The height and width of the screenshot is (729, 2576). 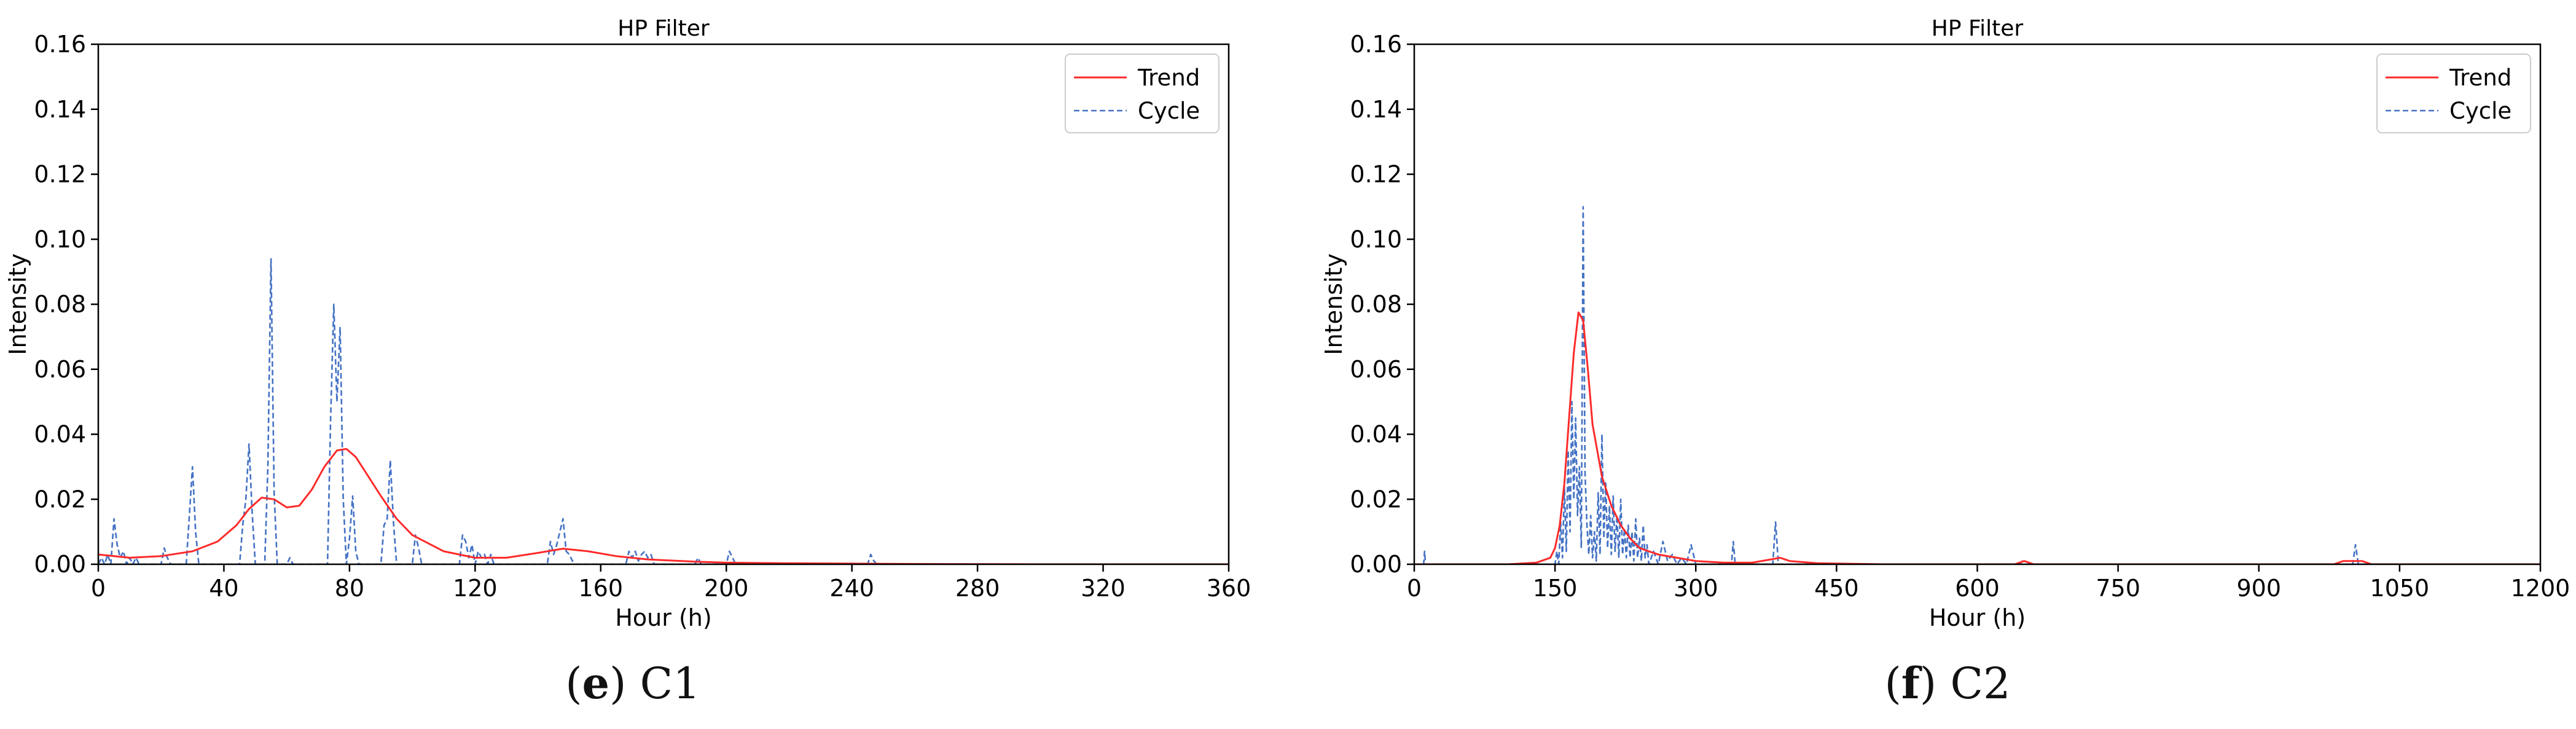 I want to click on x-tick-label: 360, so click(x=1229, y=588).